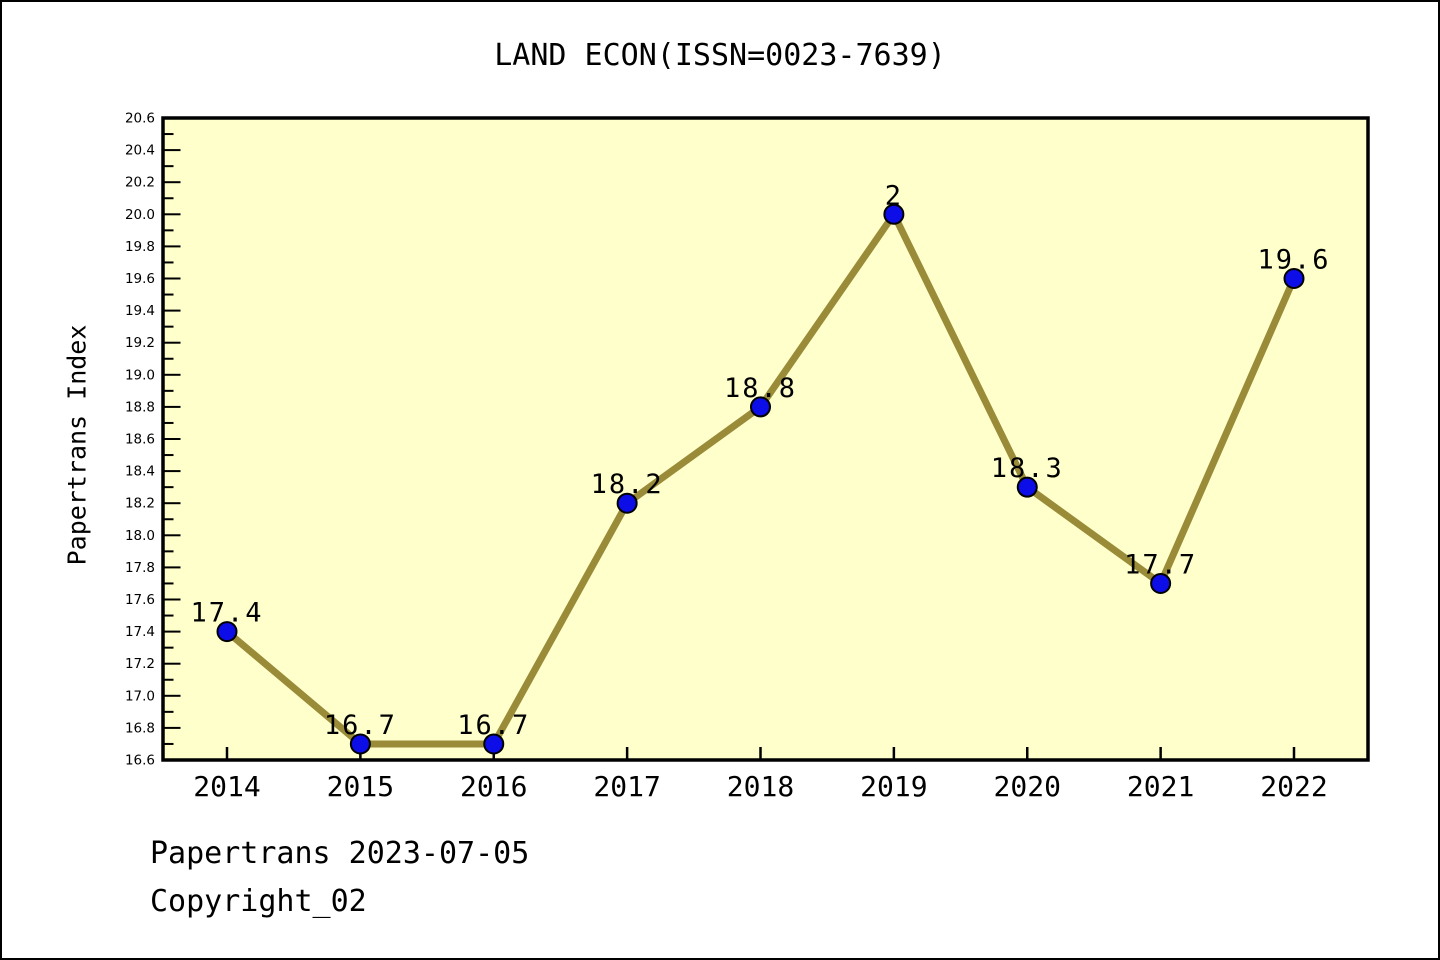 The height and width of the screenshot is (960, 1440). What do you see at coordinates (140, 664) in the screenshot?
I see `y-tick-label: 17.2` at bounding box center [140, 664].